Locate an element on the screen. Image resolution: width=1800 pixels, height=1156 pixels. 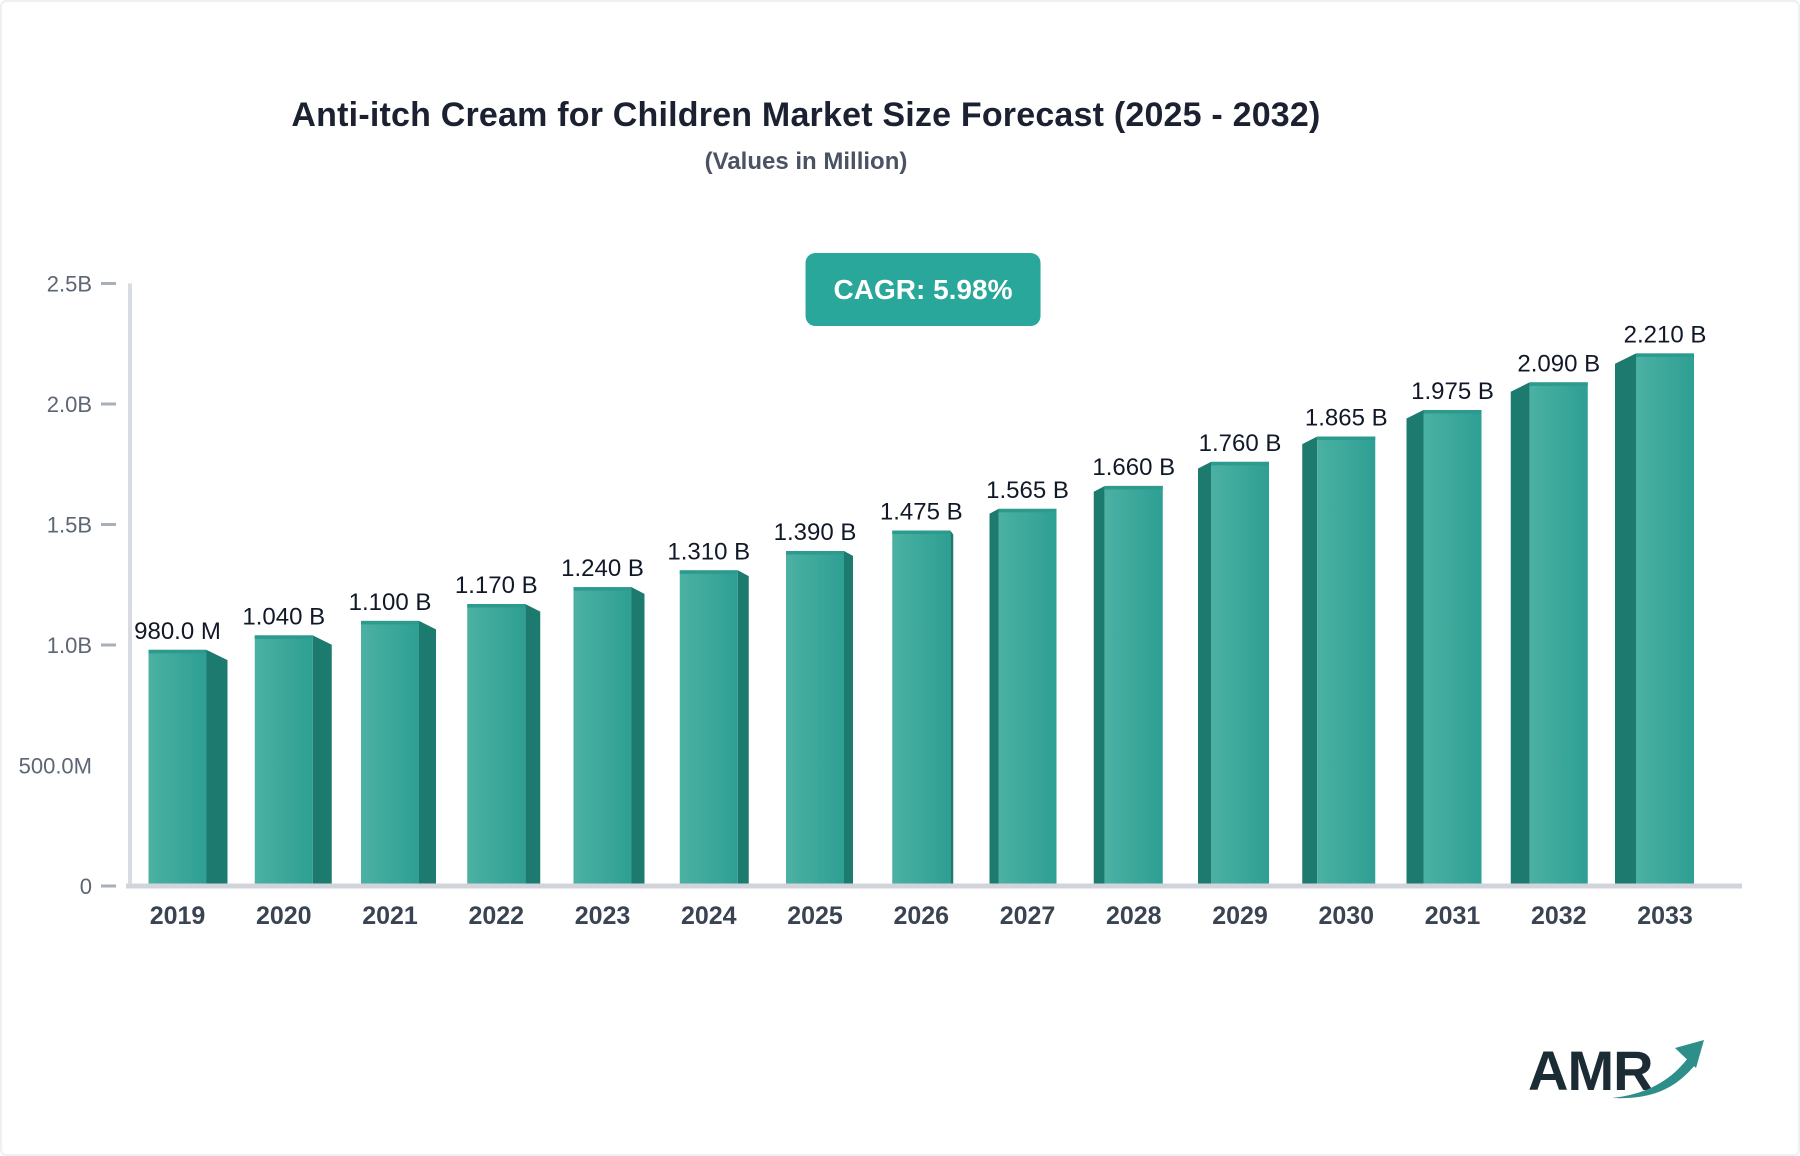
x-tick-label-2026: 2026 is located at coordinates (921, 916).